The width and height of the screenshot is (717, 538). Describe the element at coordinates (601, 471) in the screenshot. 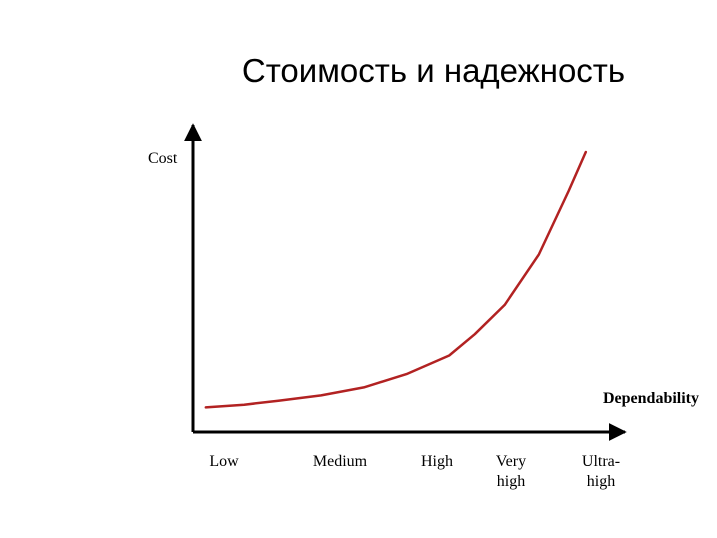

I see `x-tick-label: Ultra-high` at that location.